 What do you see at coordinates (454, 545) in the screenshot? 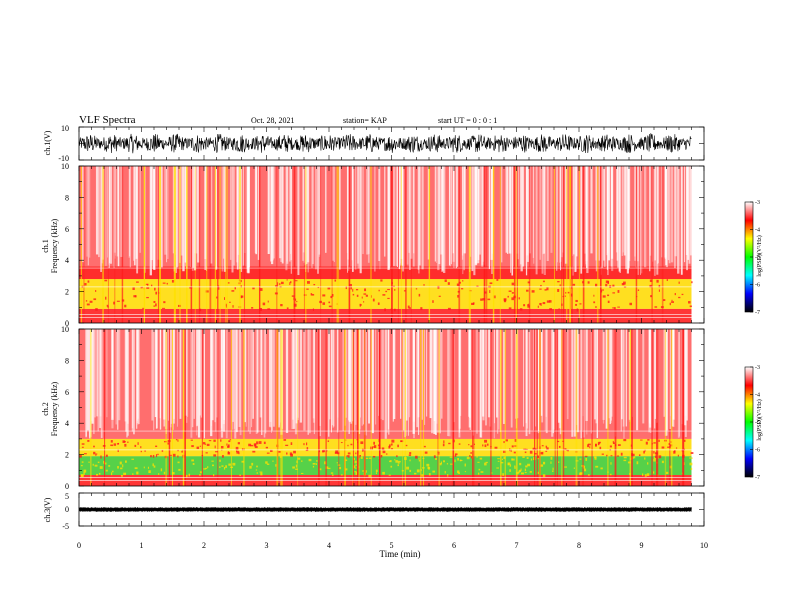
I see `time-axis-tick-label: 6` at bounding box center [454, 545].